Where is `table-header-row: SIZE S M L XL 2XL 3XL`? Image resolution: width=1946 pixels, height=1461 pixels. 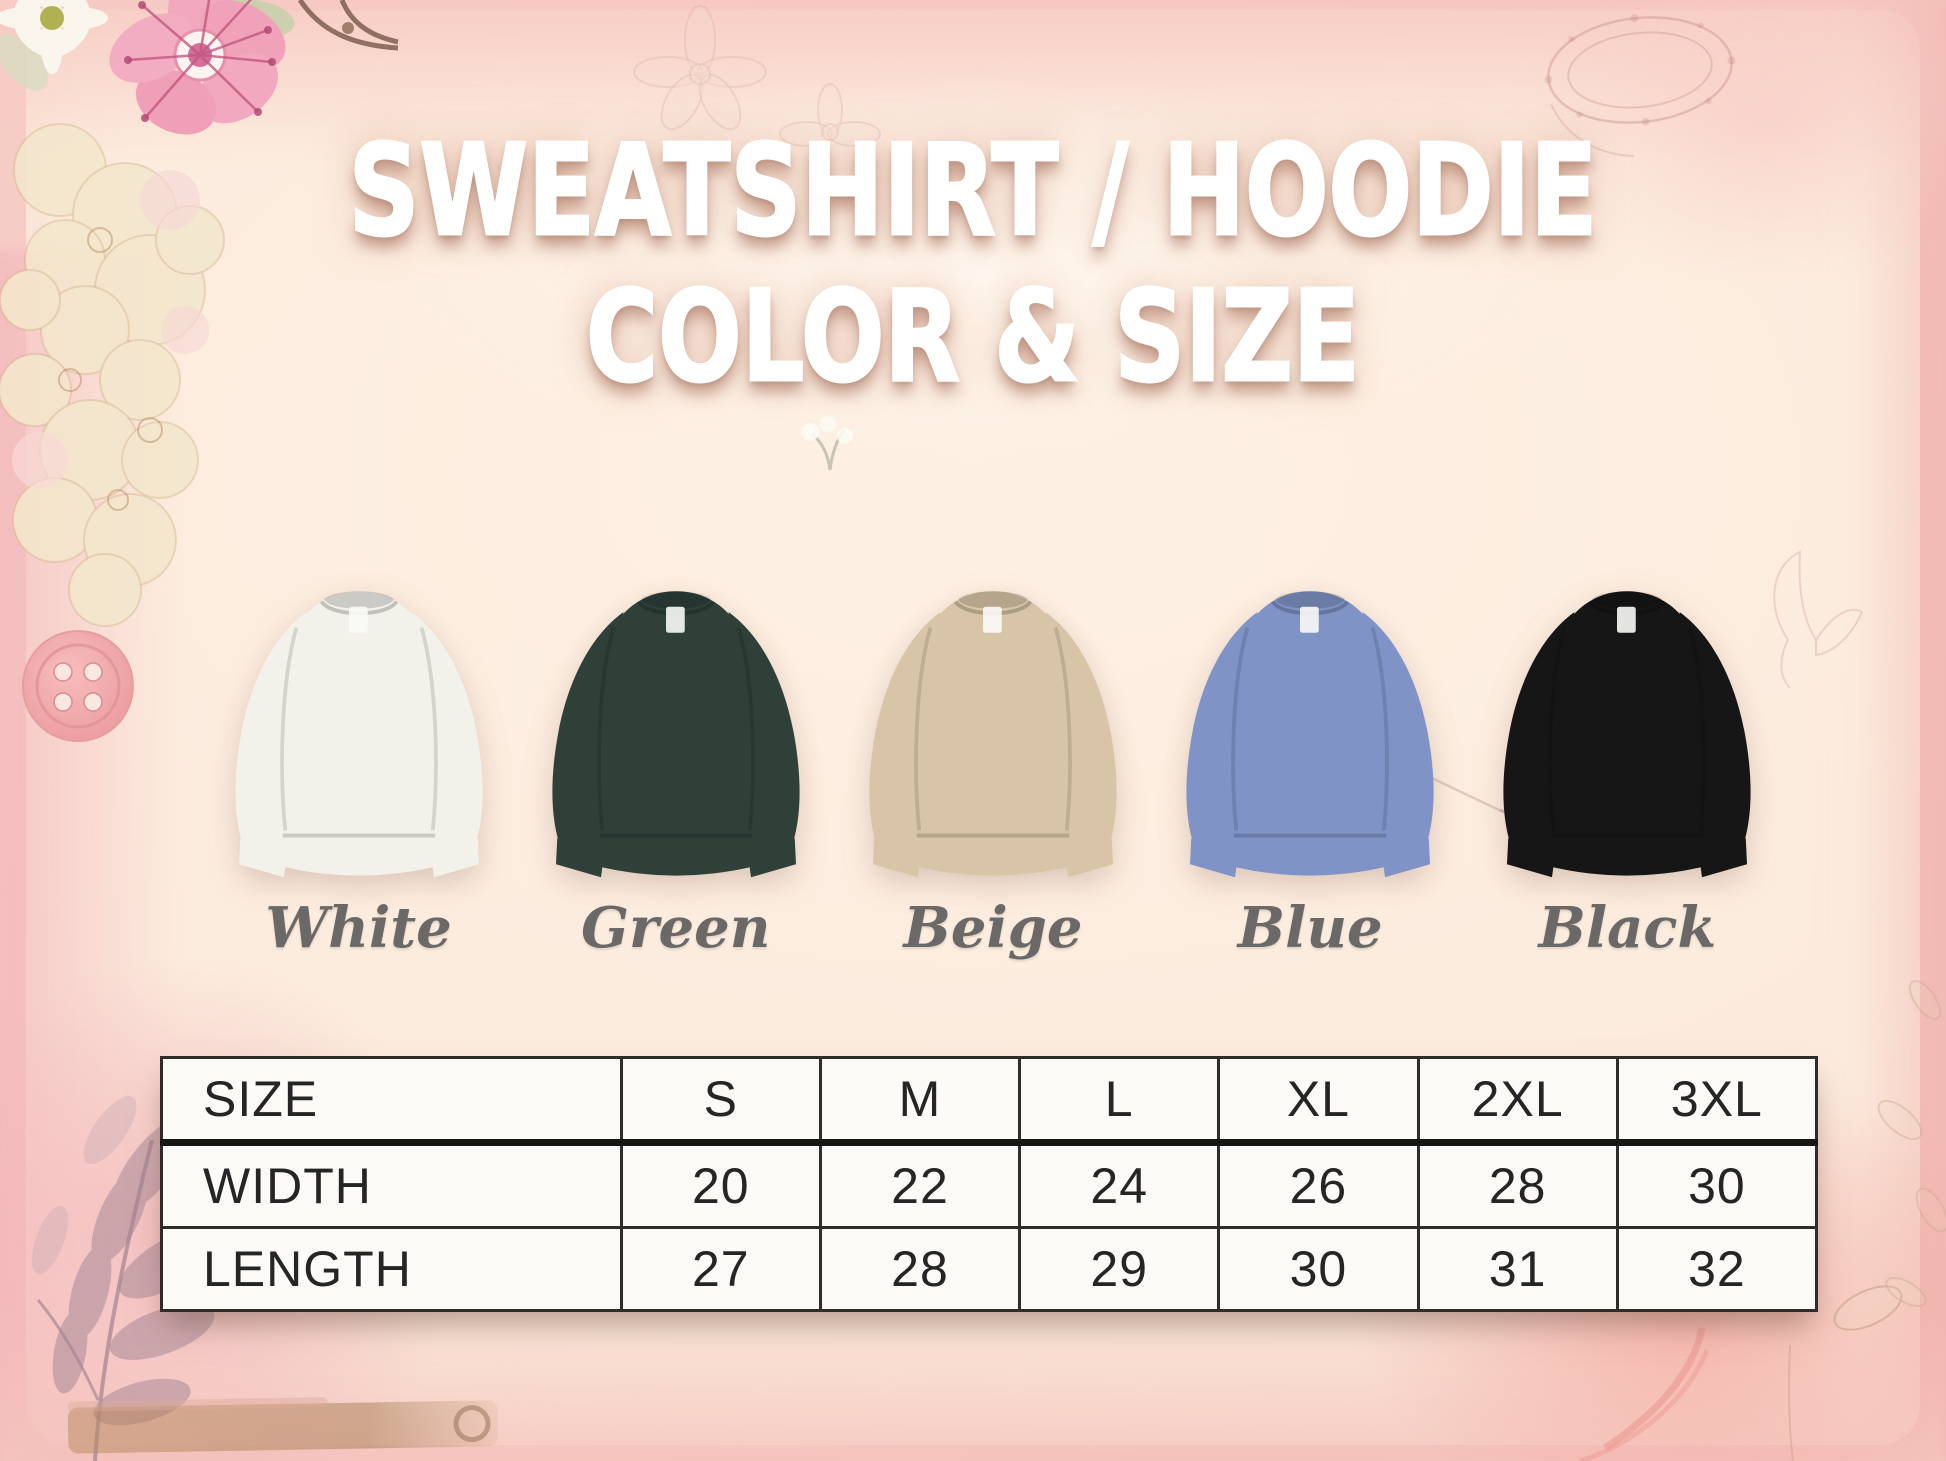 table-header-row: SIZE S M L XL 2XL 3XL is located at coordinates (989, 1101).